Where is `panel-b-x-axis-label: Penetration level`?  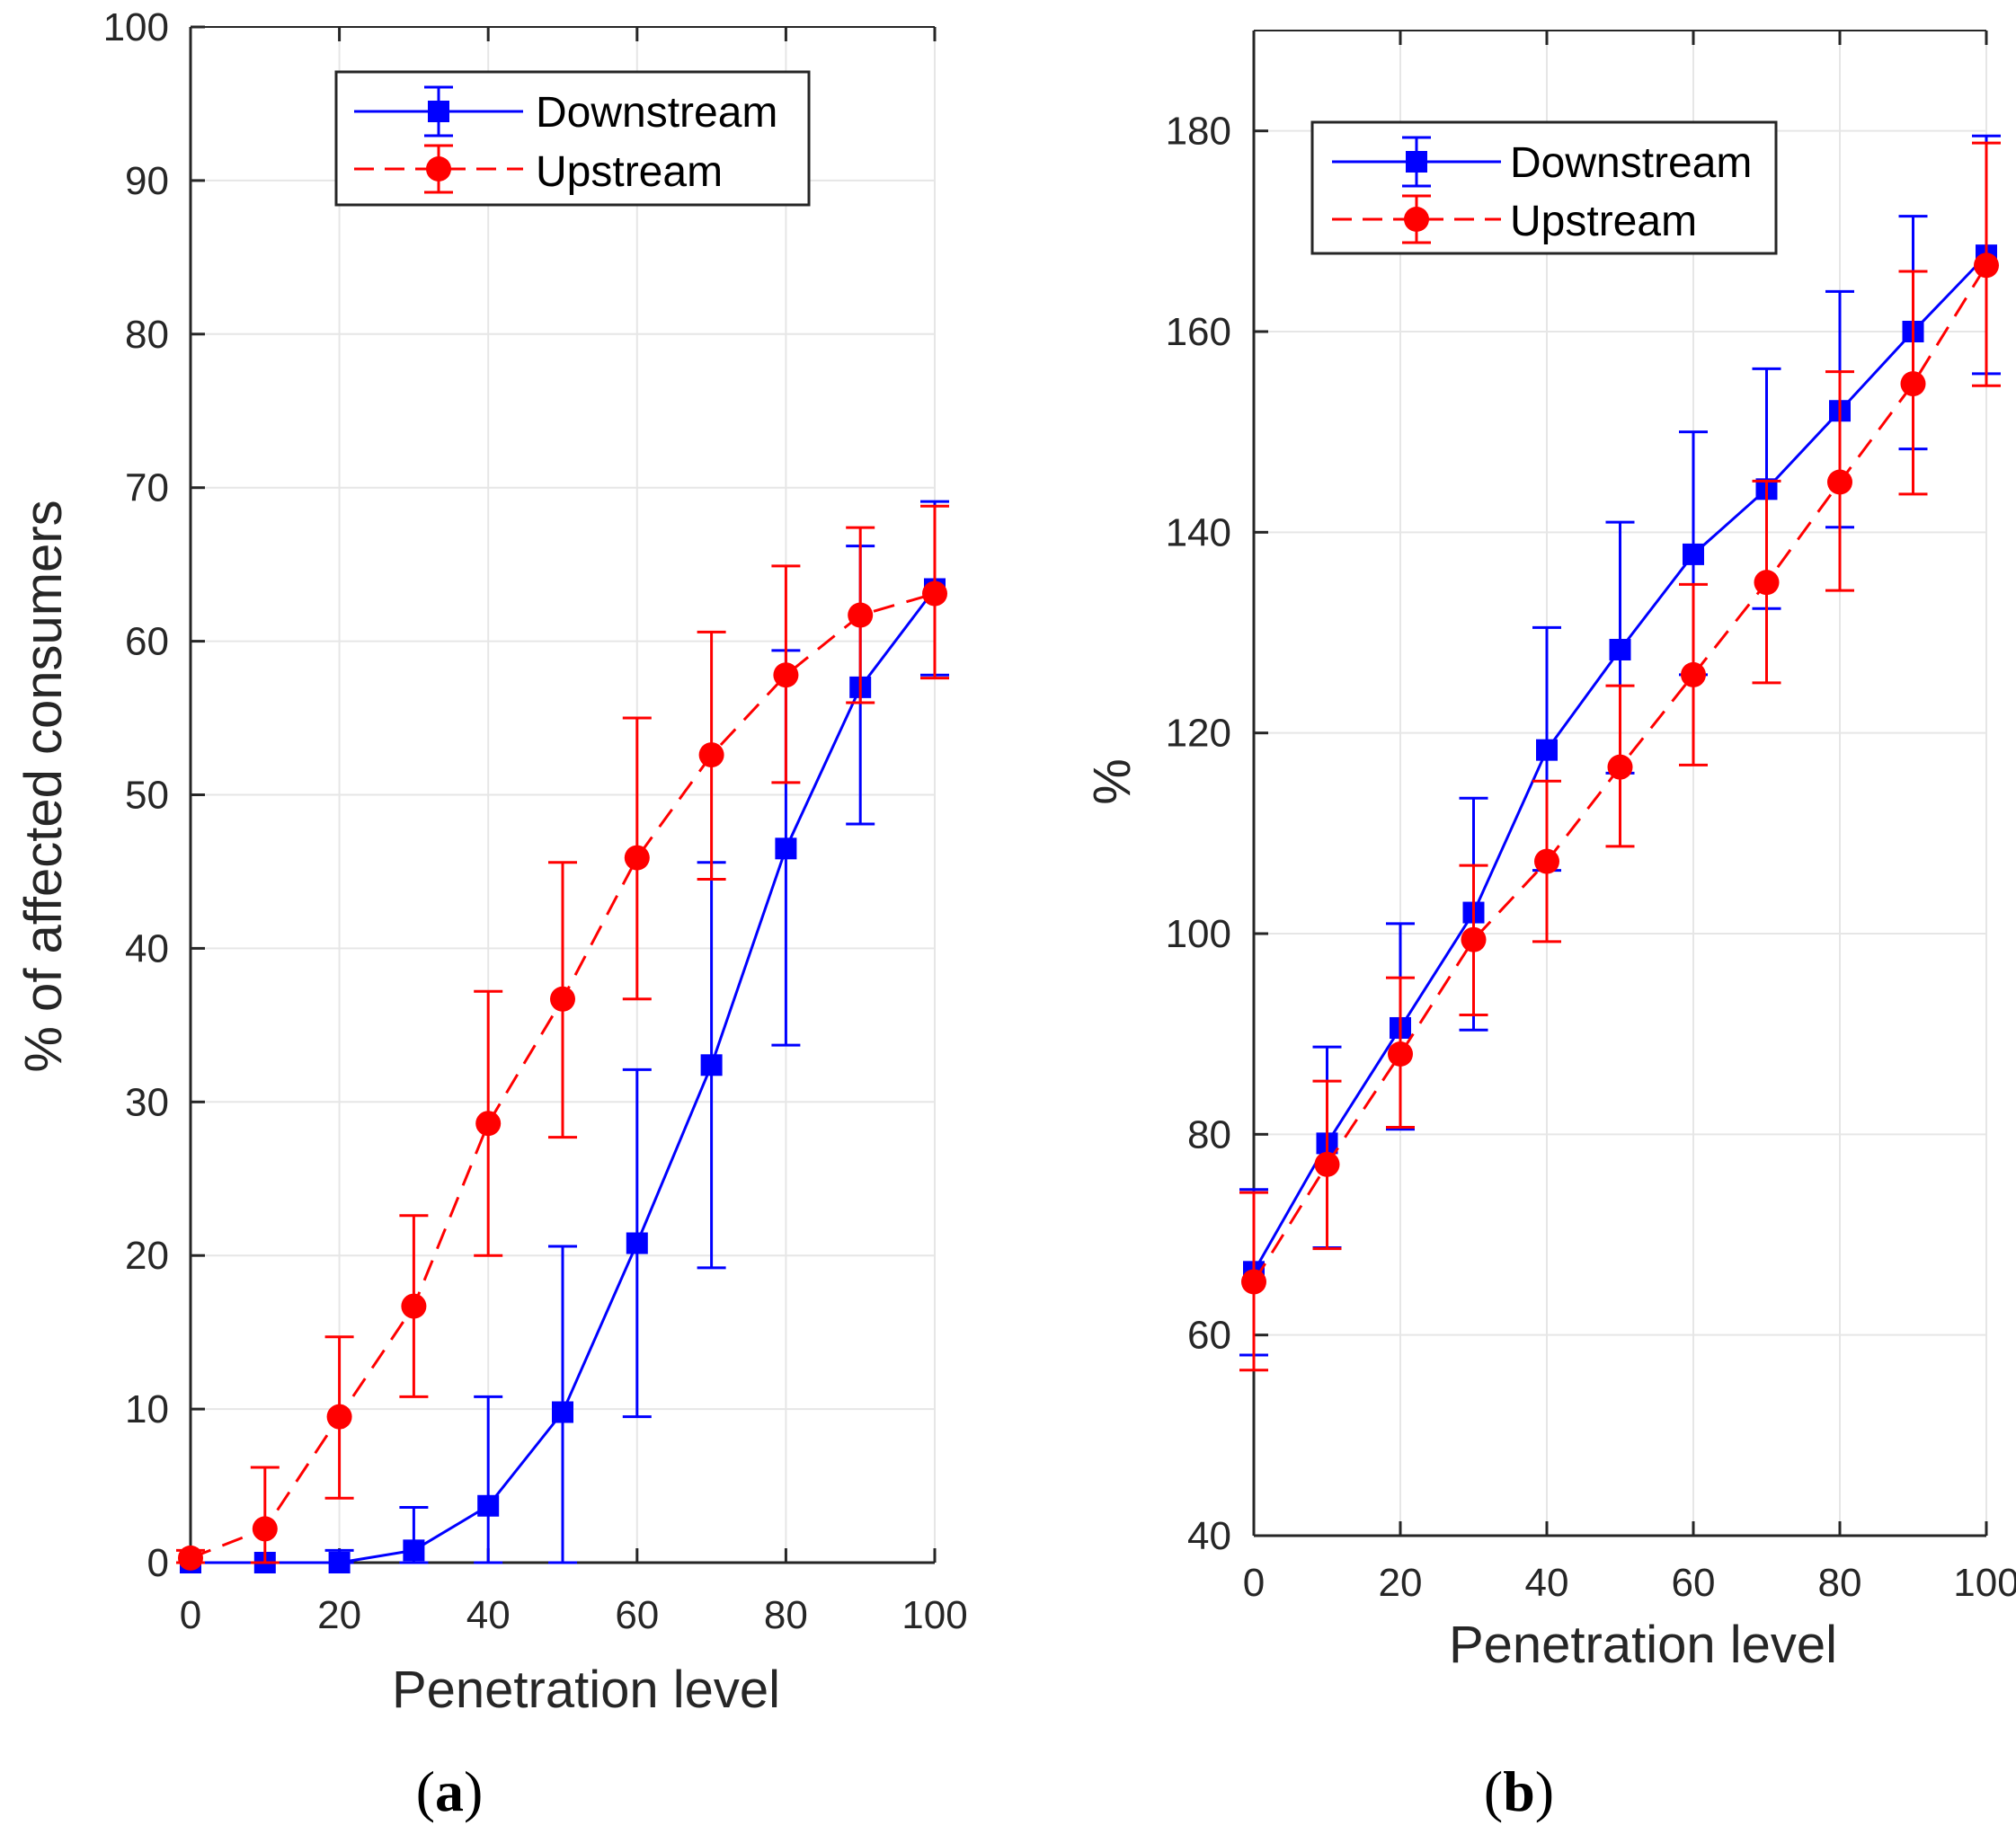
panel-b-x-axis-label: Penetration level is located at coordinates (1643, 1645).